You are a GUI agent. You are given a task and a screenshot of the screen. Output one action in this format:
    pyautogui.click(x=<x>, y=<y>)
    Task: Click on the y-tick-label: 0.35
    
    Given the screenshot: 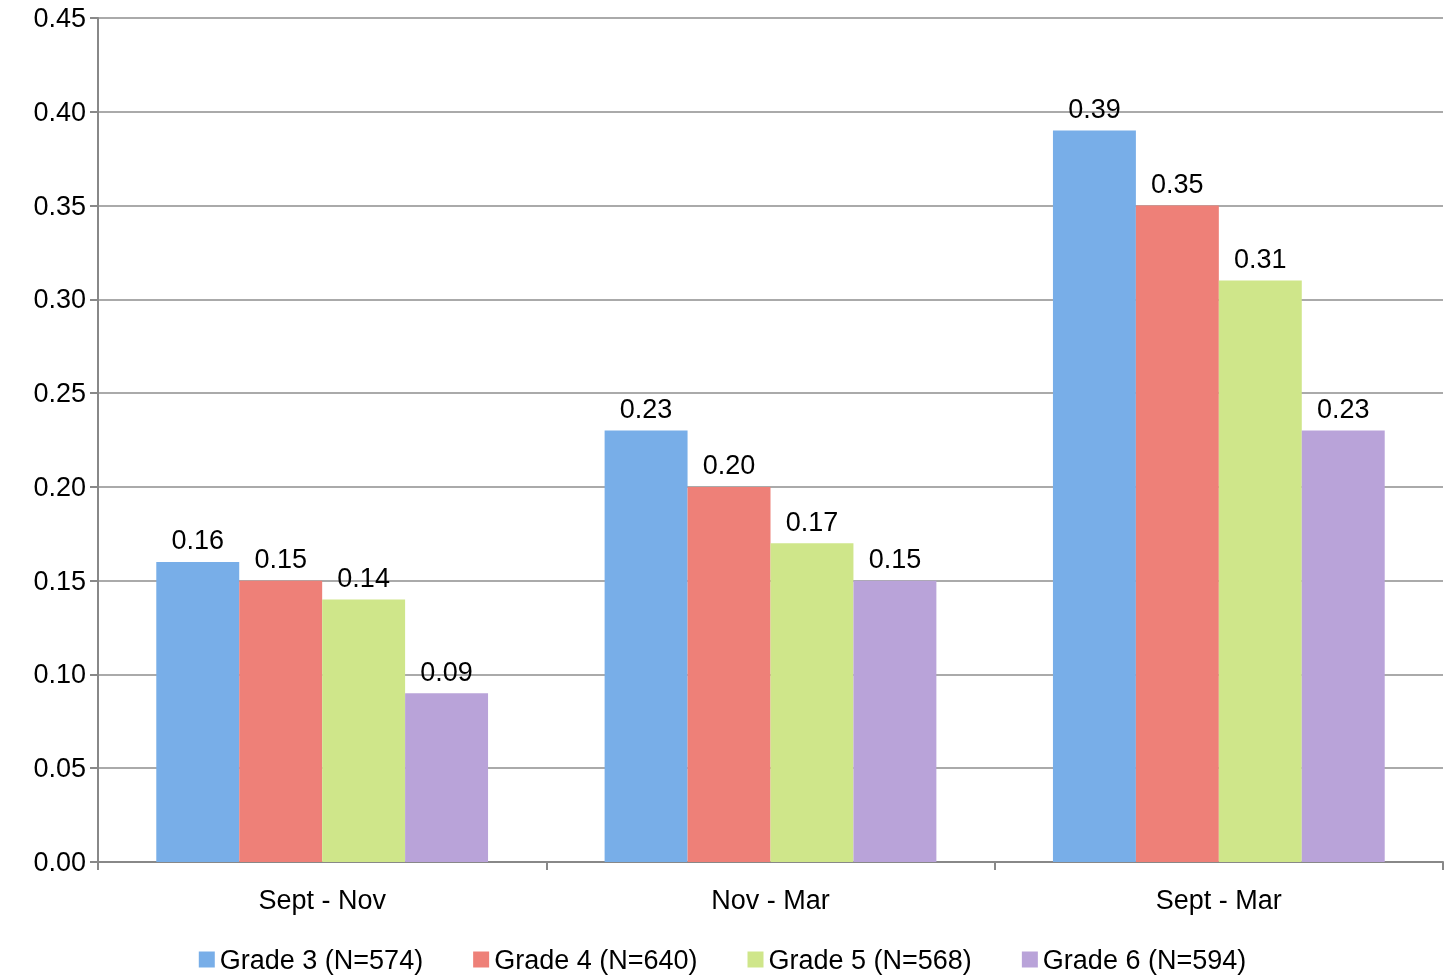 What is the action you would take?
    pyautogui.click(x=59, y=205)
    